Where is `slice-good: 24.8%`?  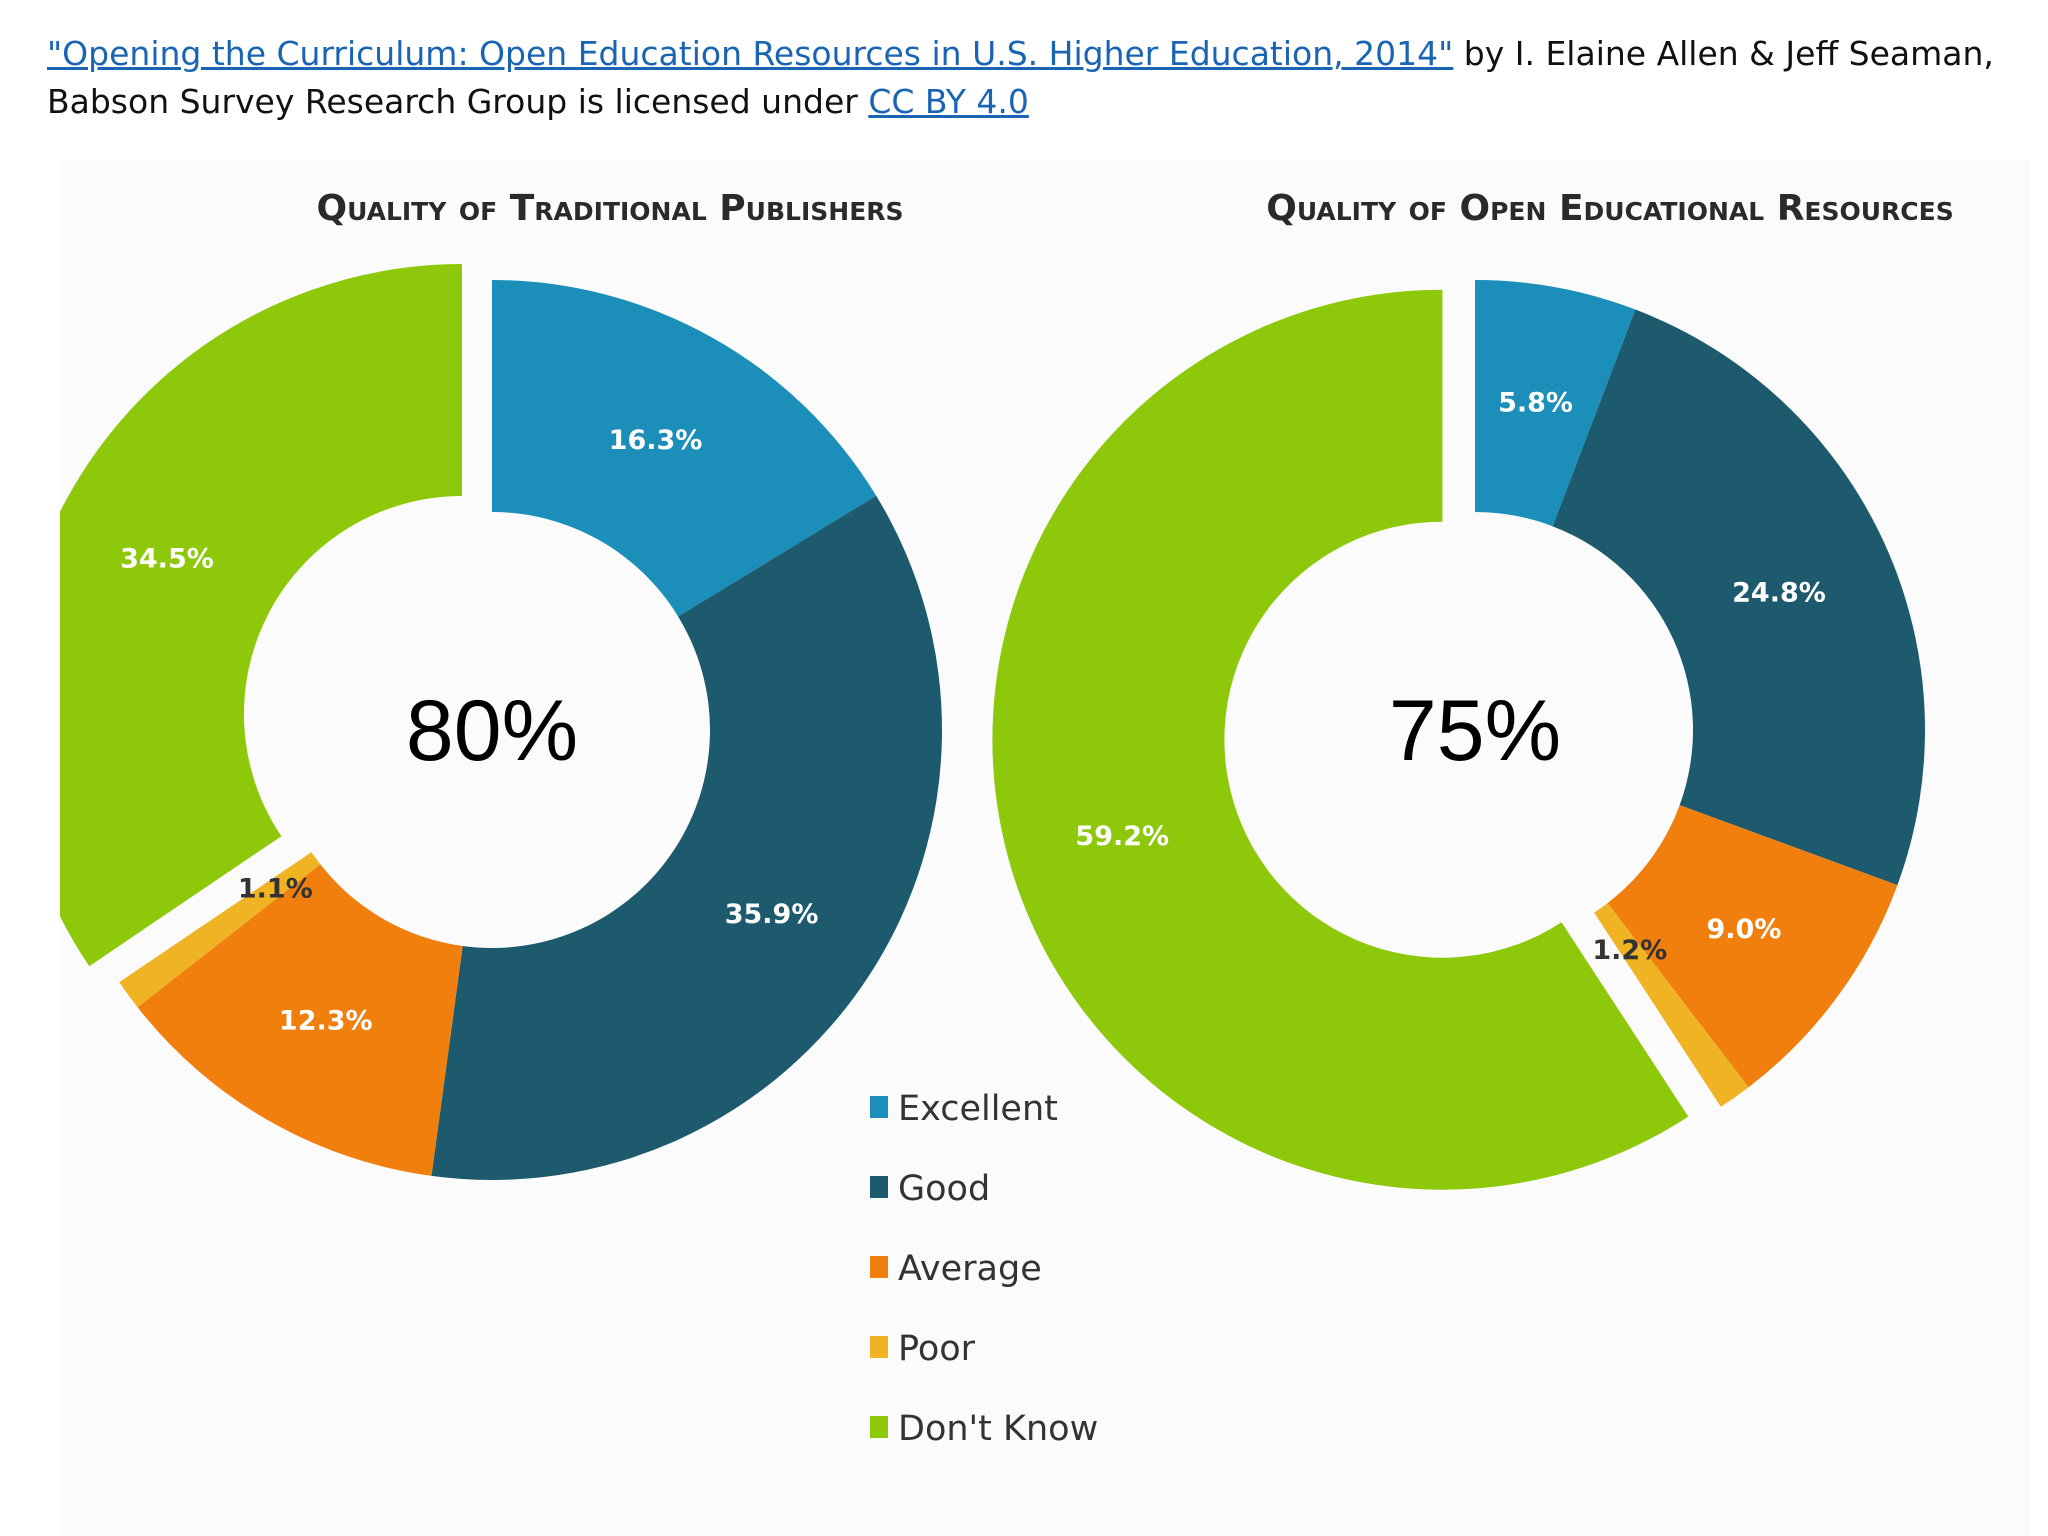 slice-good: 24.8% is located at coordinates (1738, 597).